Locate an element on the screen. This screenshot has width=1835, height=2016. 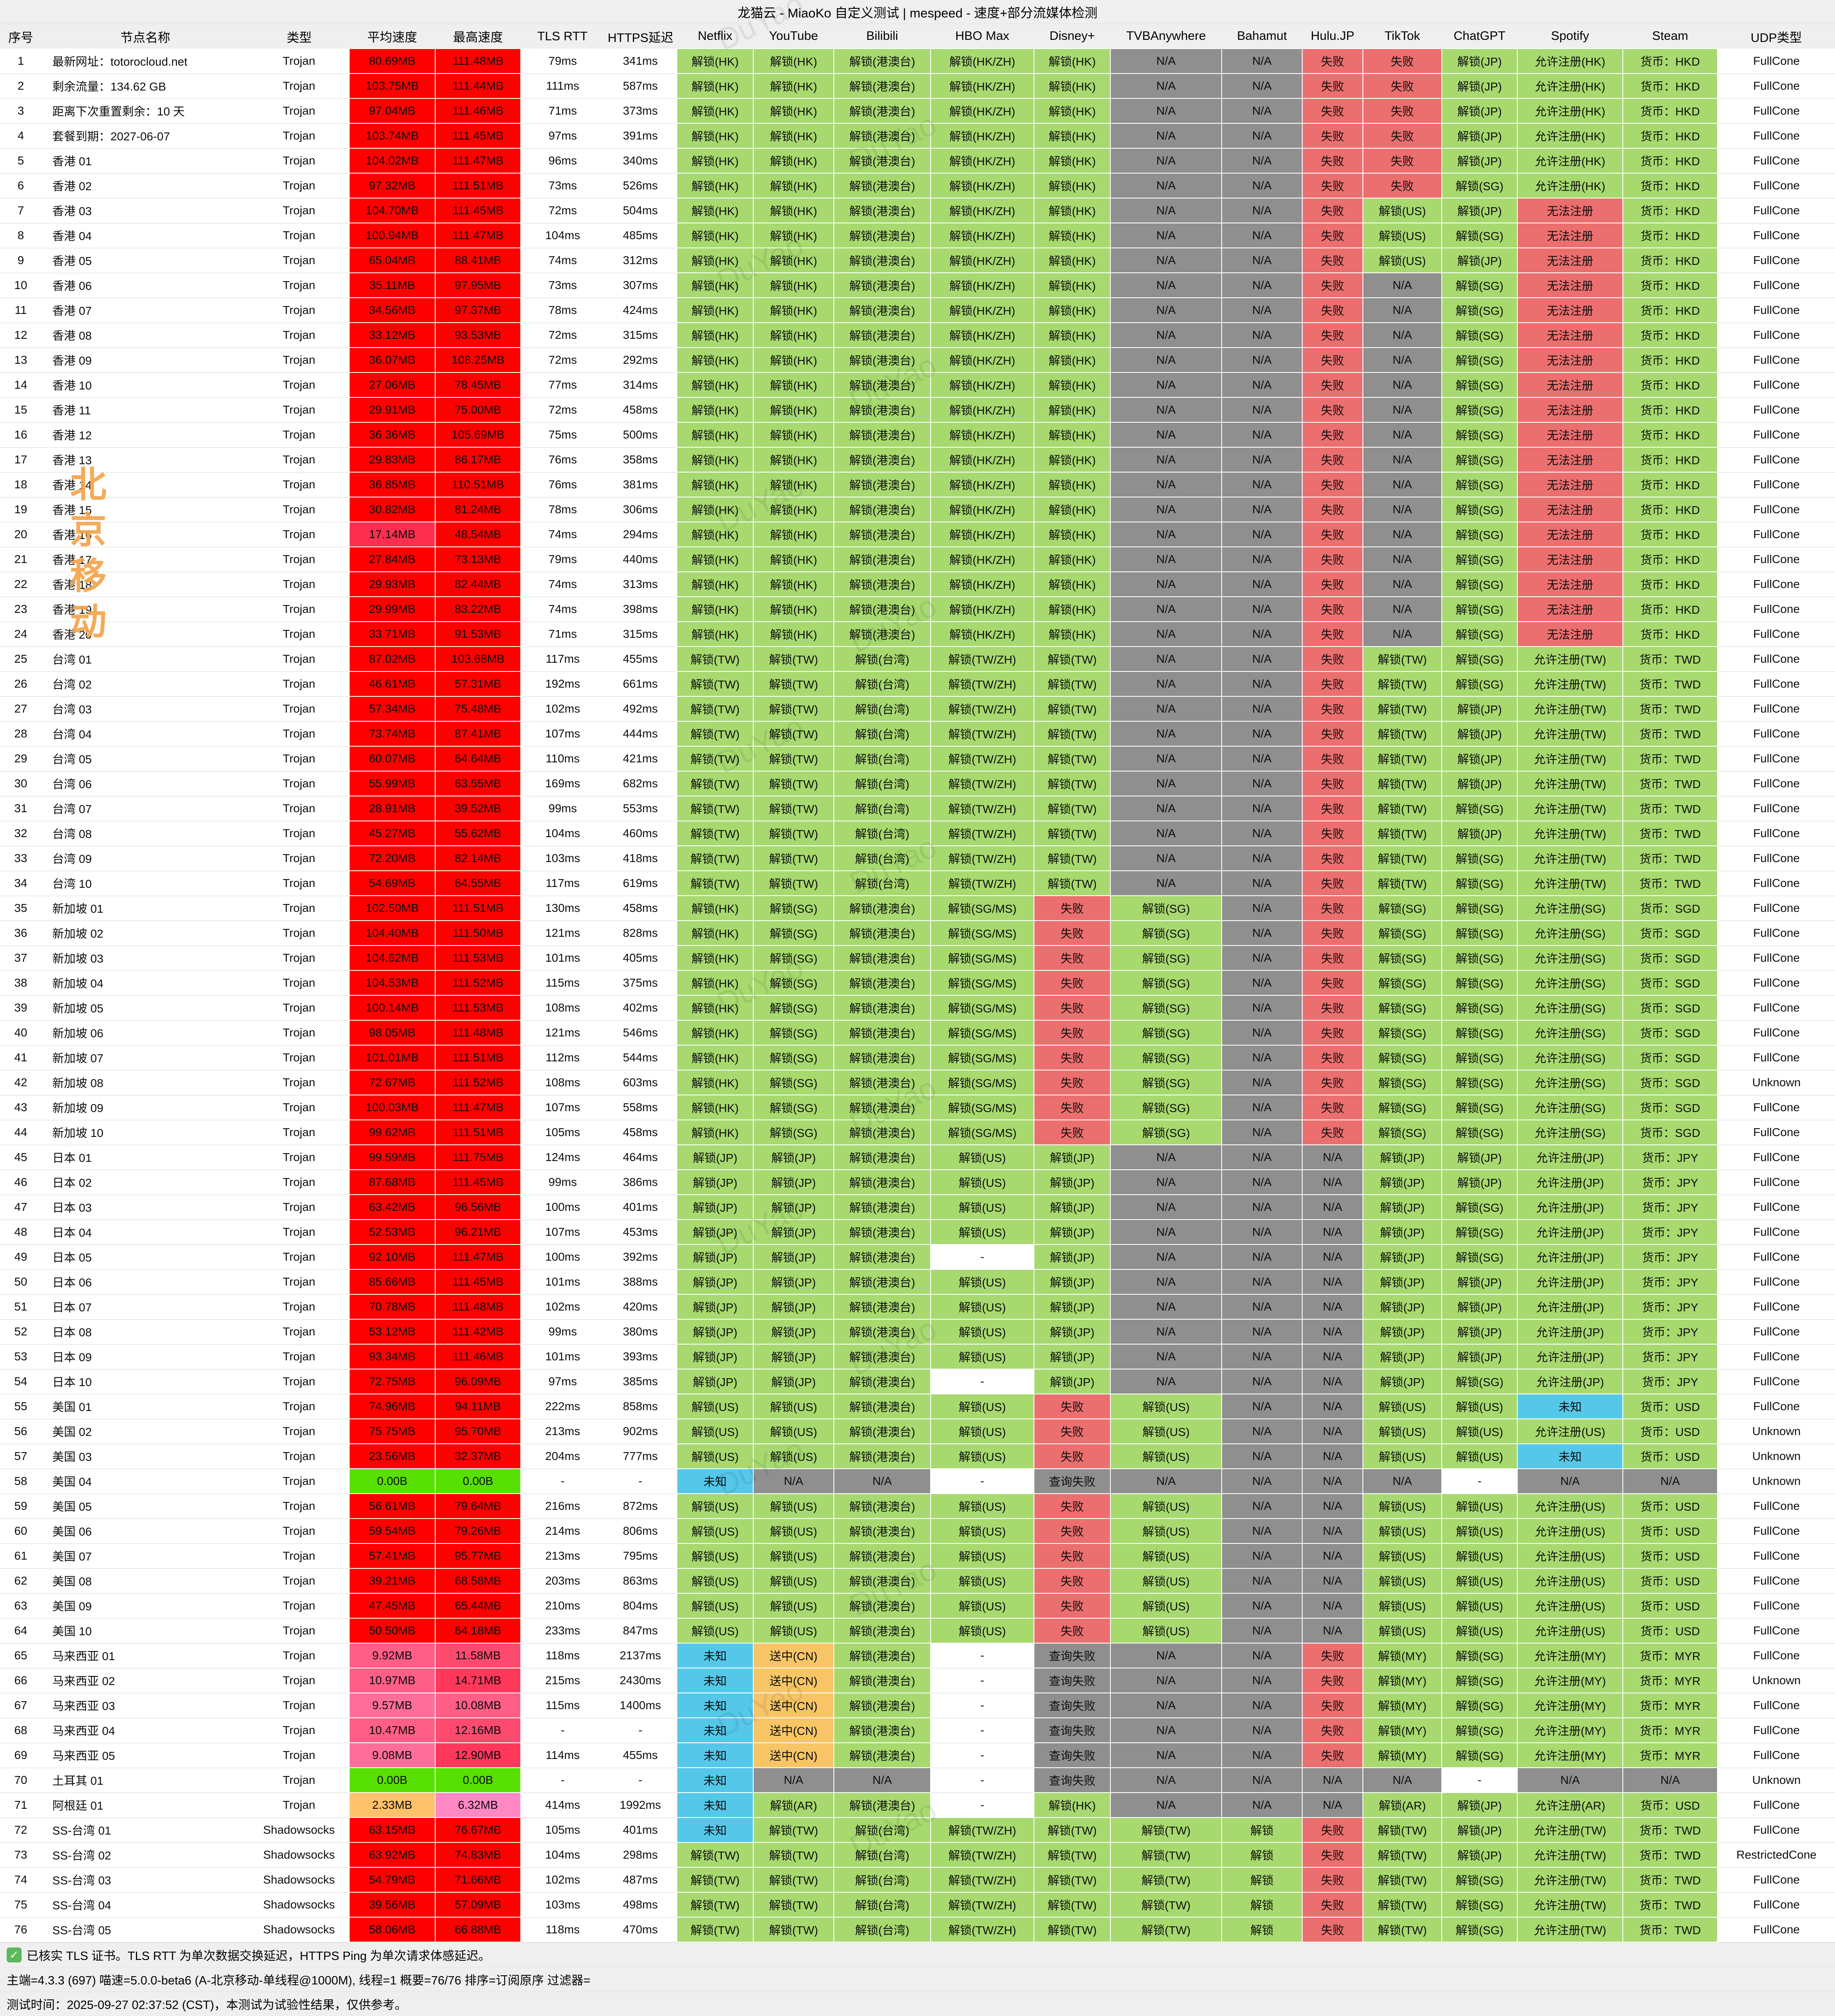
cell-https-ping: 341ms is located at coordinates (640, 61).